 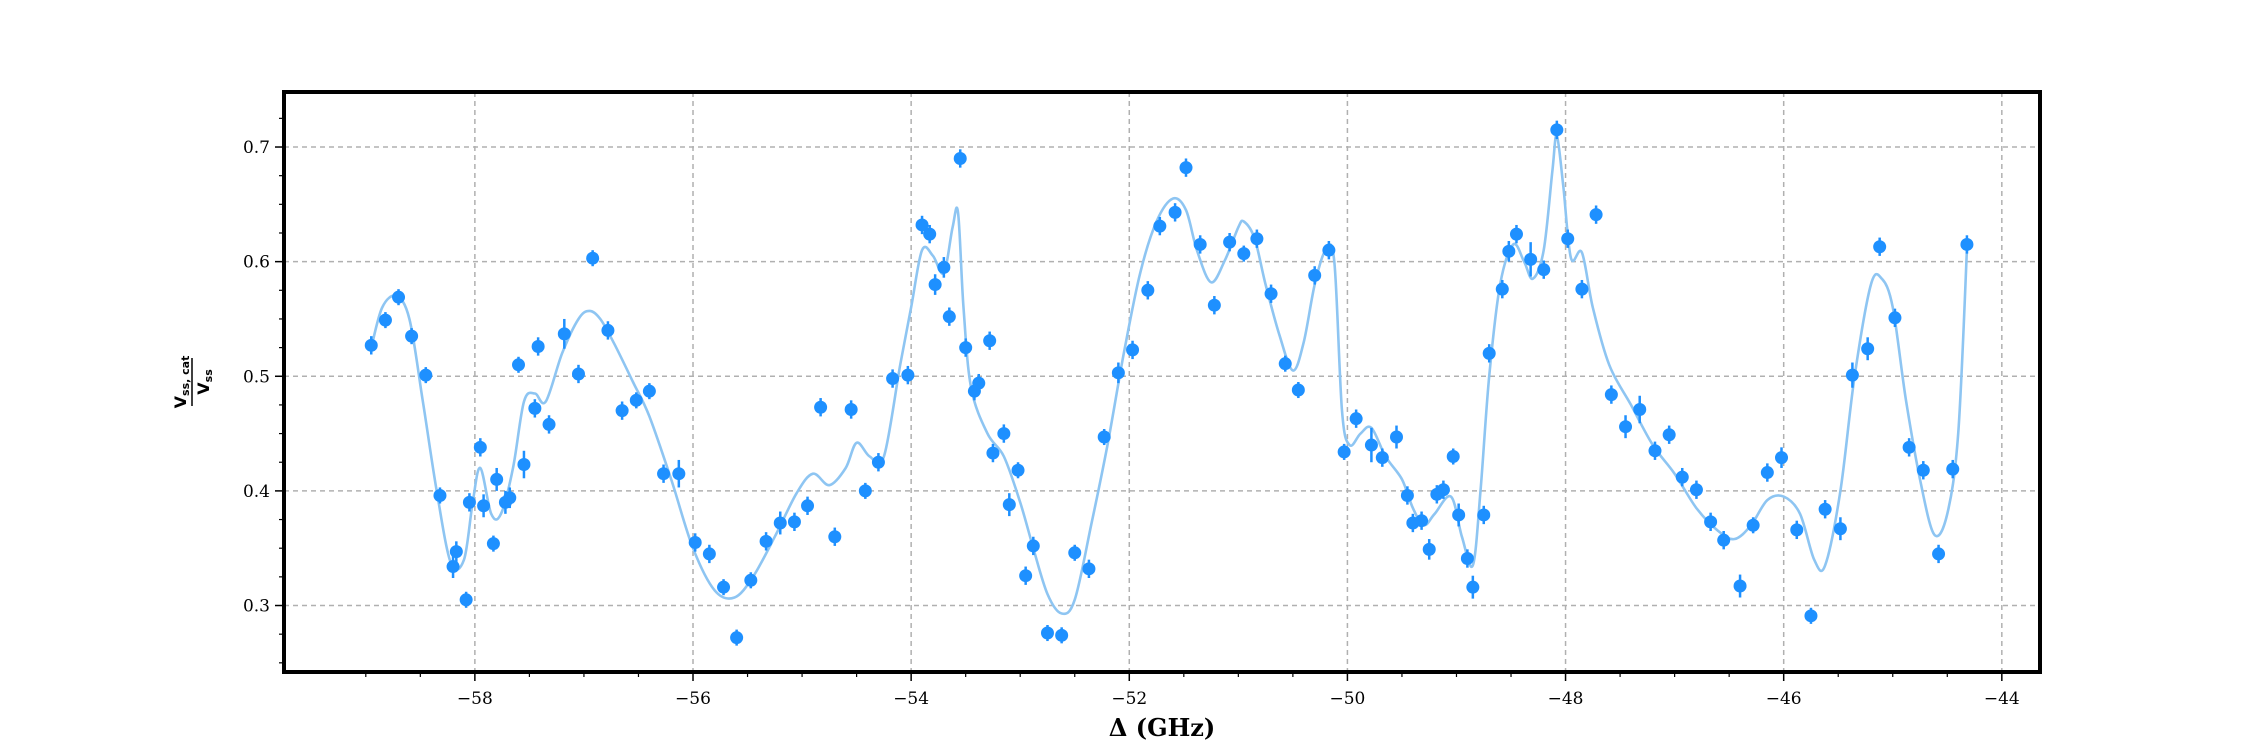 I want to click on x-tick-label: −44, so click(x=2002, y=699).